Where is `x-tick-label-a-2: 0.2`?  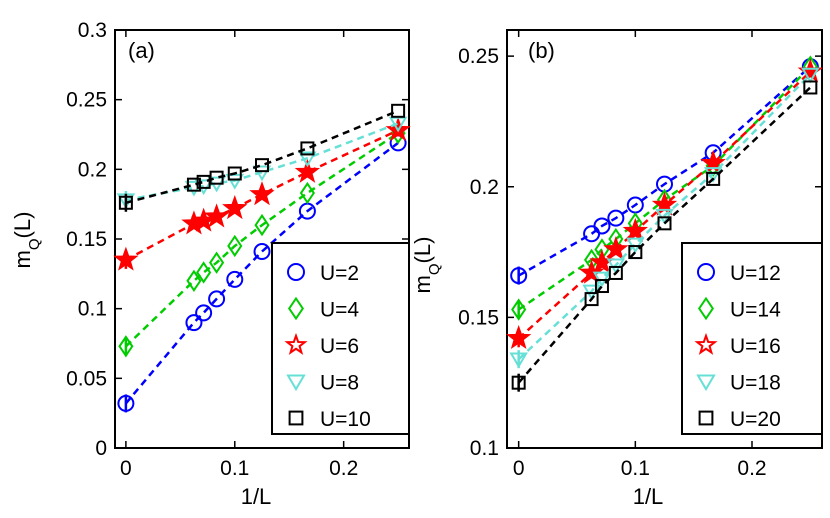 x-tick-label-a-2: 0.2 is located at coordinates (343, 468).